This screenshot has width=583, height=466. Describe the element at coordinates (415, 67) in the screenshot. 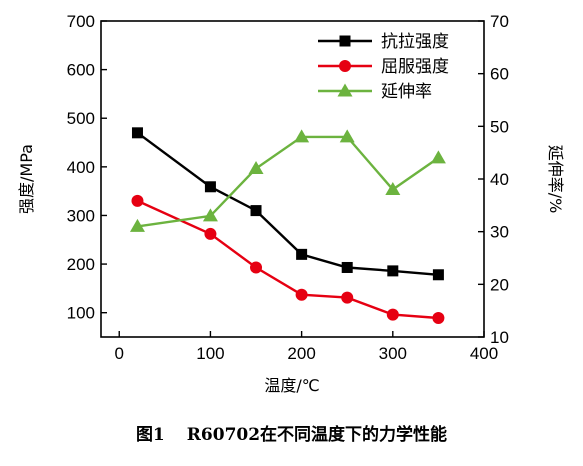

I see `legend-label-2: 屈服强度` at that location.